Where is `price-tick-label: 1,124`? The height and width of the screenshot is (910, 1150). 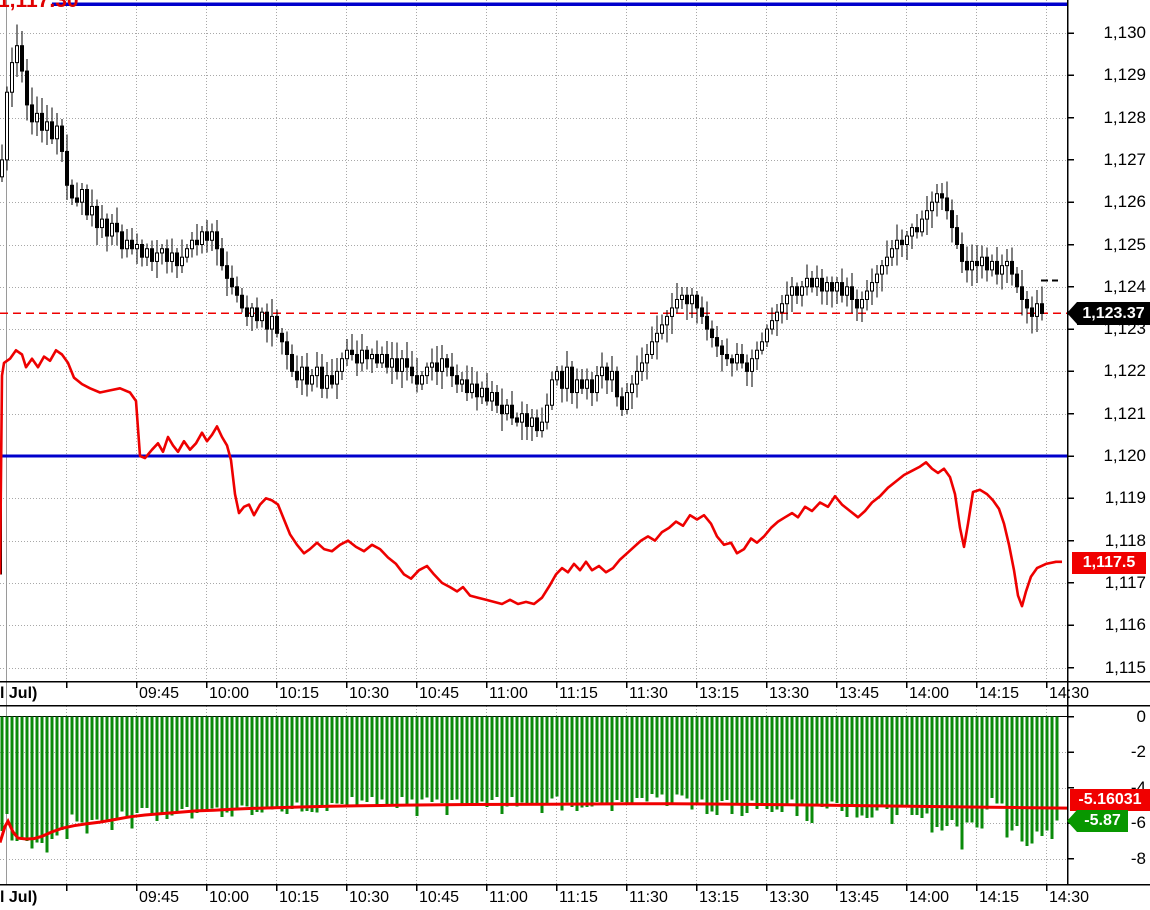 price-tick-label: 1,124 is located at coordinates (1124, 286).